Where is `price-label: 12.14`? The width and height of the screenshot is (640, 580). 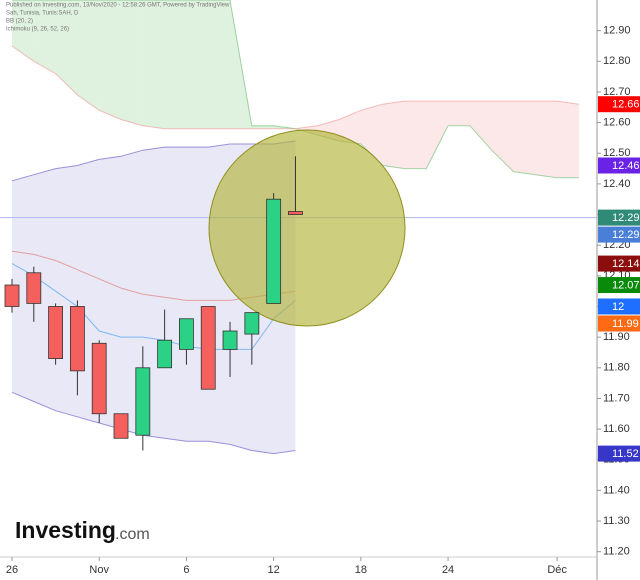
price-label: 12.14 is located at coordinates (626, 264).